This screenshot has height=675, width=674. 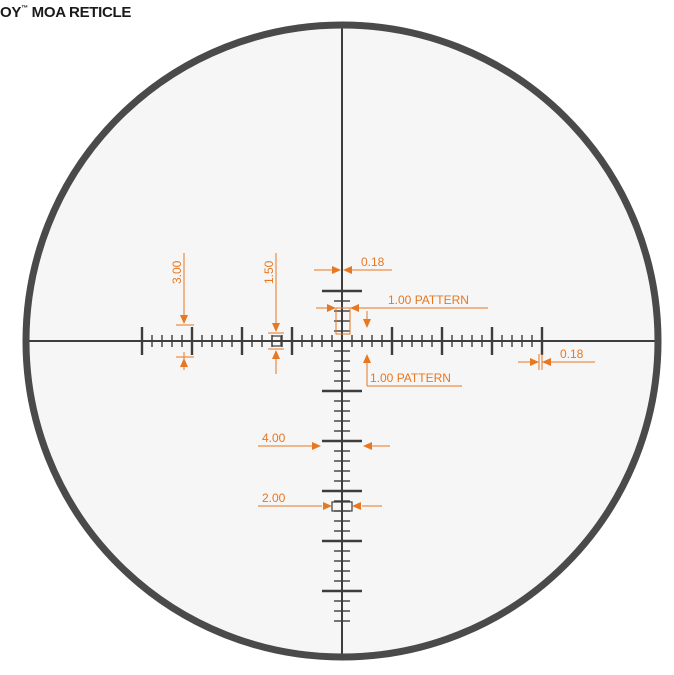 I want to click on horizontal-hash-marks, so click(x=342, y=341).